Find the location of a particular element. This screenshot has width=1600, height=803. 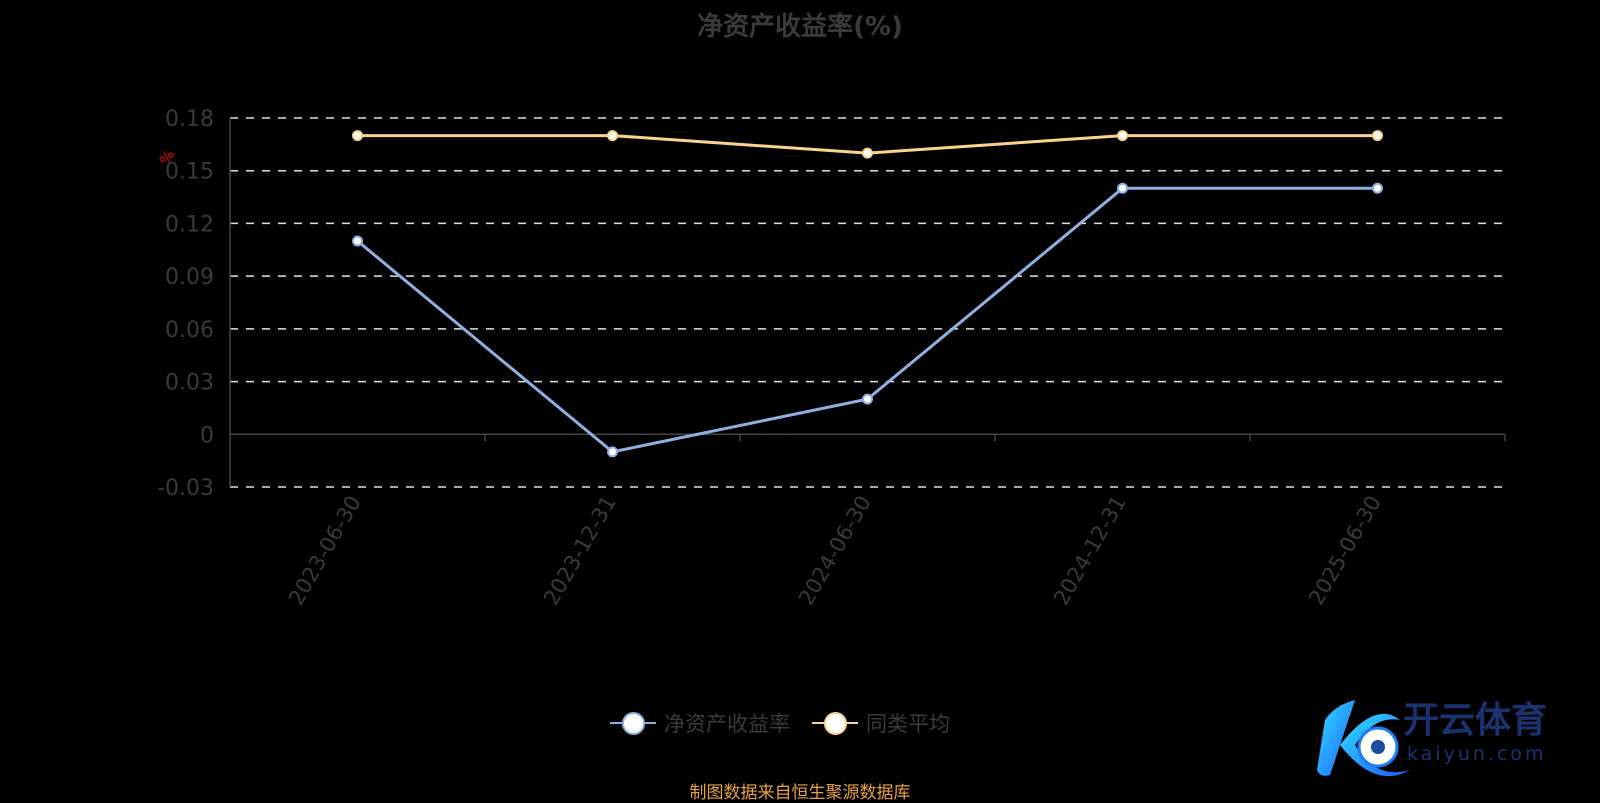

x-tick-label: 2023-12-31 is located at coordinates (580, 551).